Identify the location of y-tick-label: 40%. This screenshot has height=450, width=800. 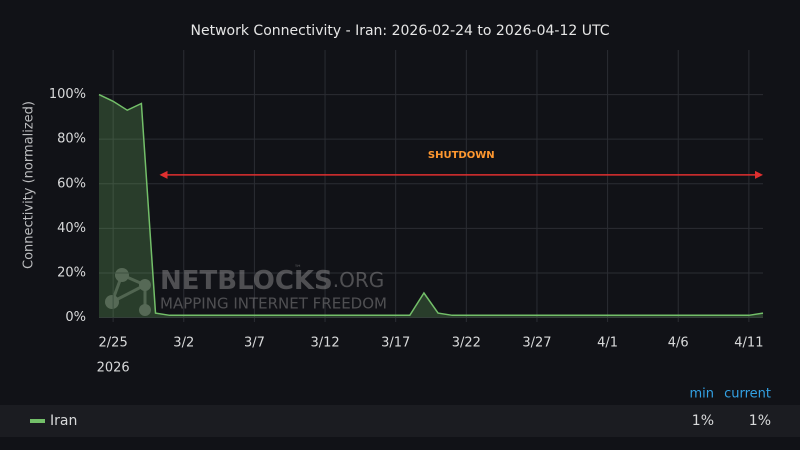
(71, 228).